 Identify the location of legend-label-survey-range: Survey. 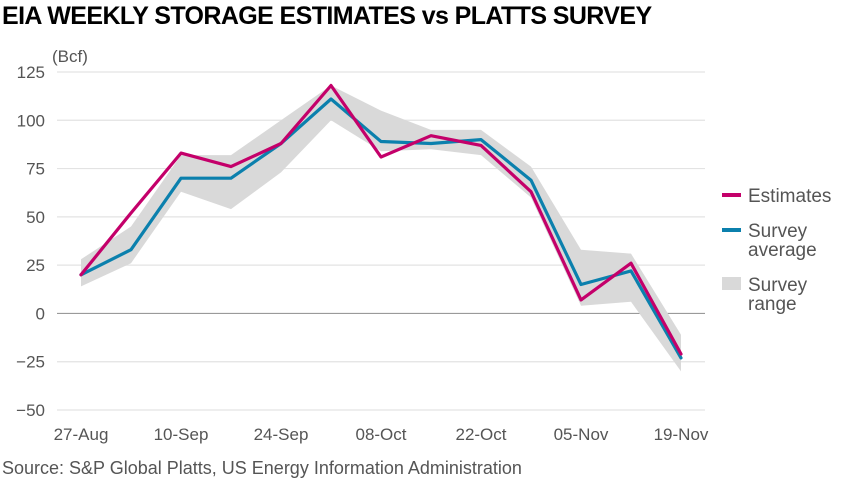
(778, 285).